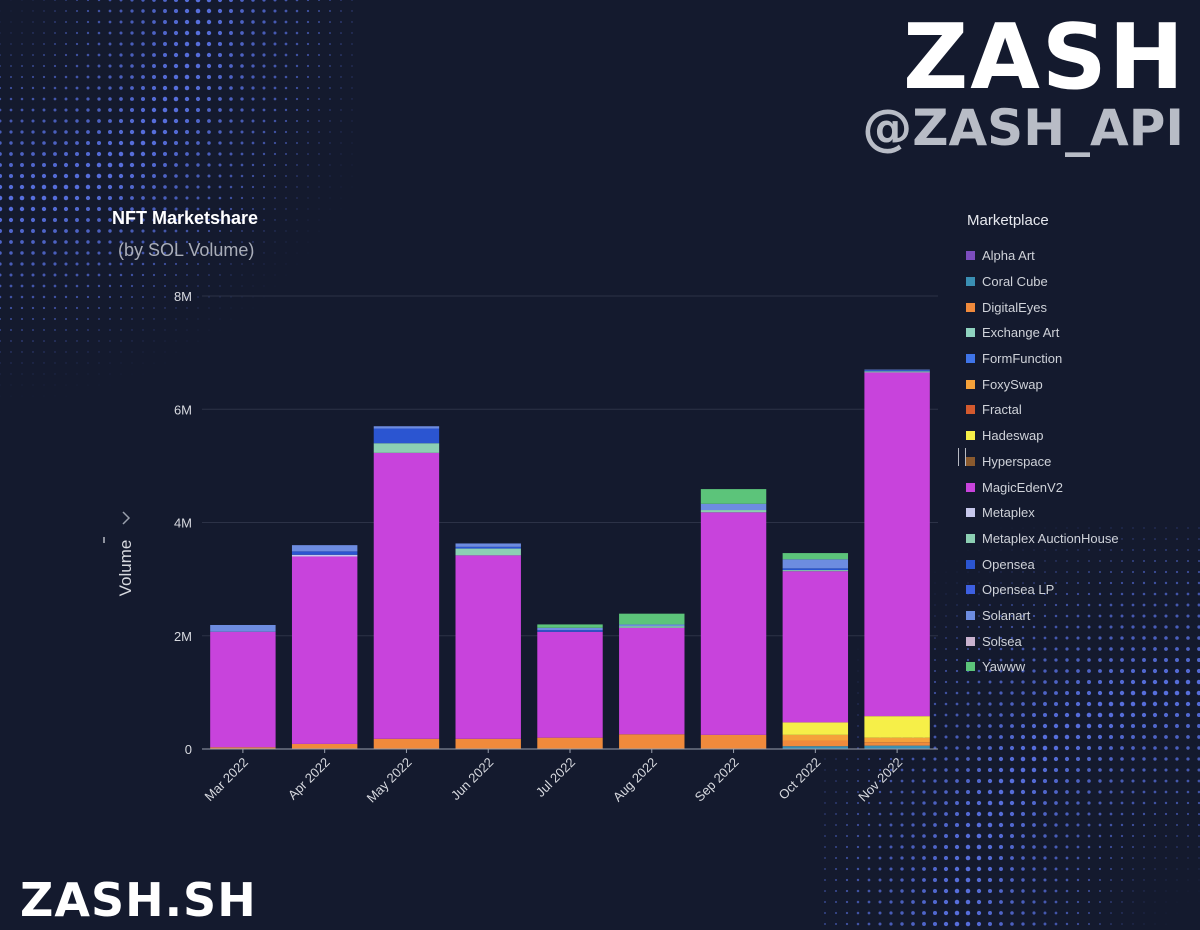 This screenshot has width=1200, height=930. I want to click on legend-item: Fractal, so click(1076, 410).